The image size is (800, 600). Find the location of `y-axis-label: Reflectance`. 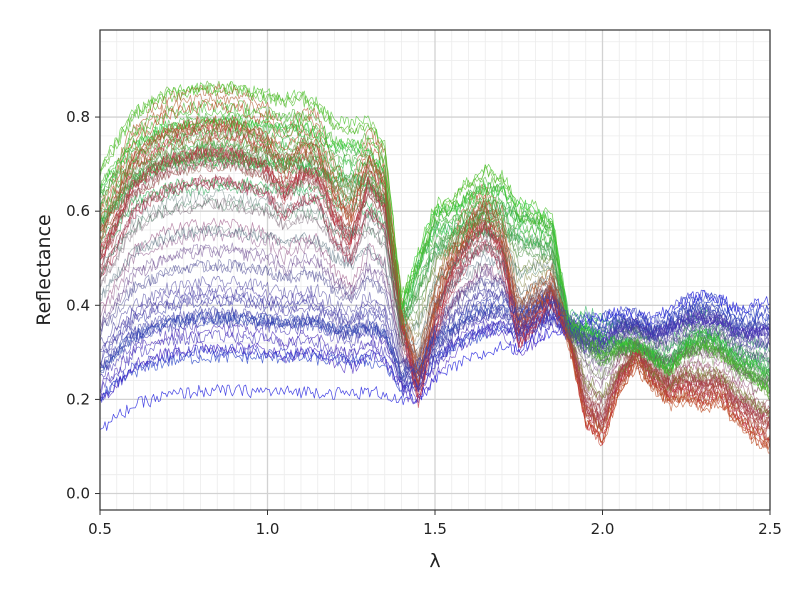

y-axis-label: Reflectance is located at coordinates (44, 269).